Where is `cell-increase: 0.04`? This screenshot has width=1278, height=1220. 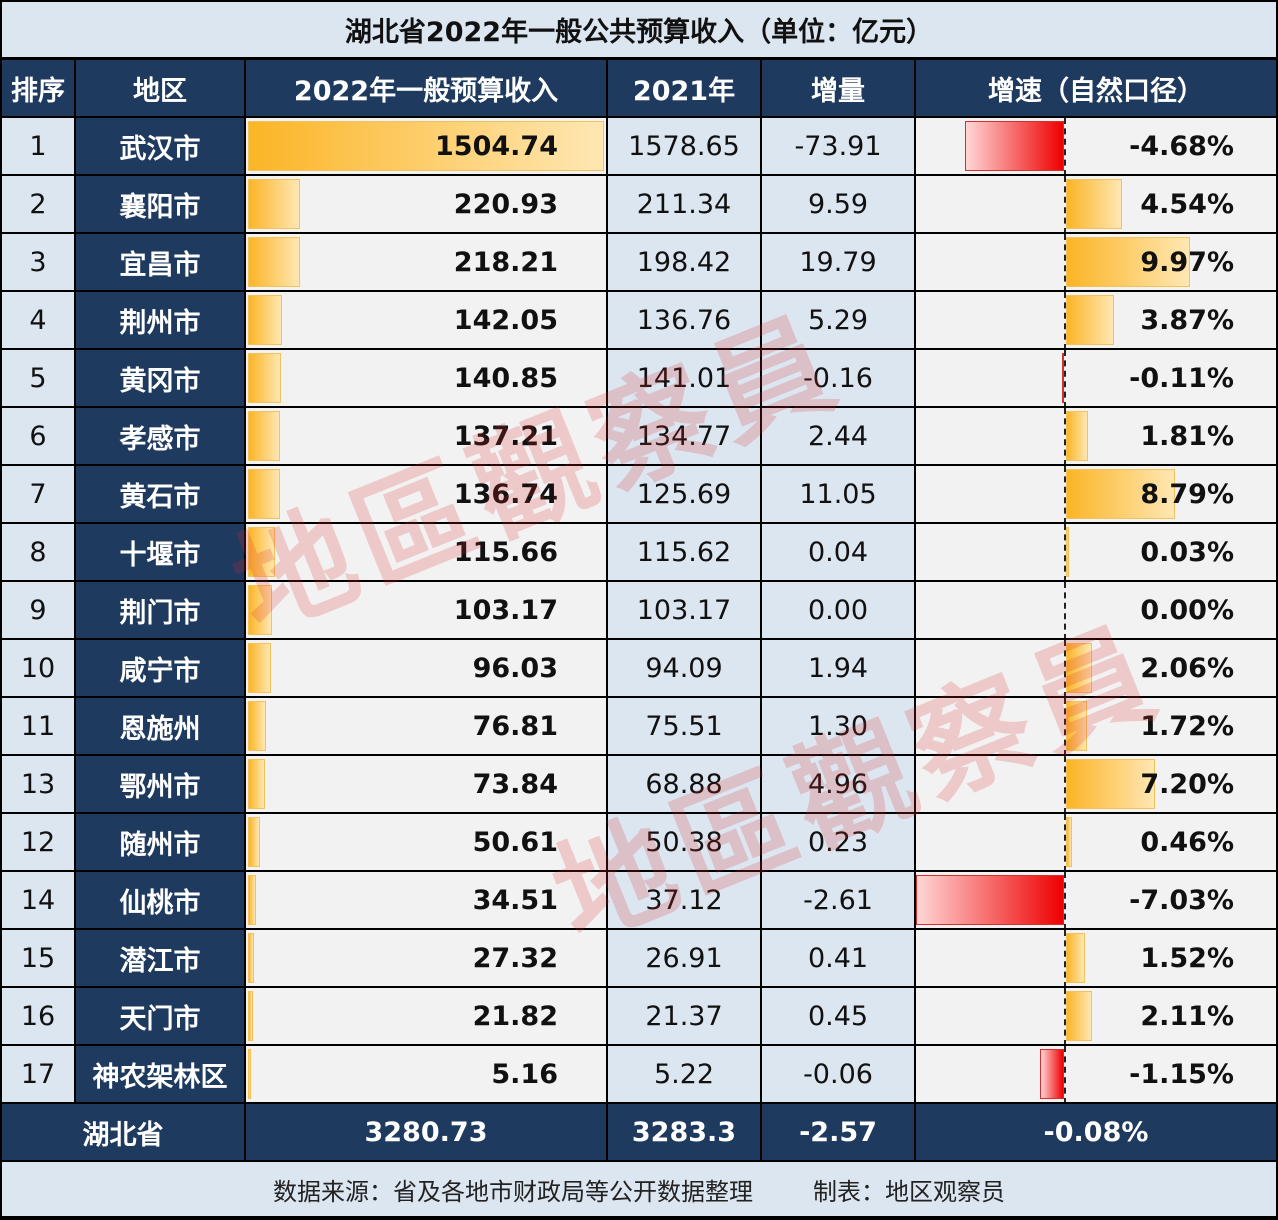 cell-increase: 0.04 is located at coordinates (838, 552).